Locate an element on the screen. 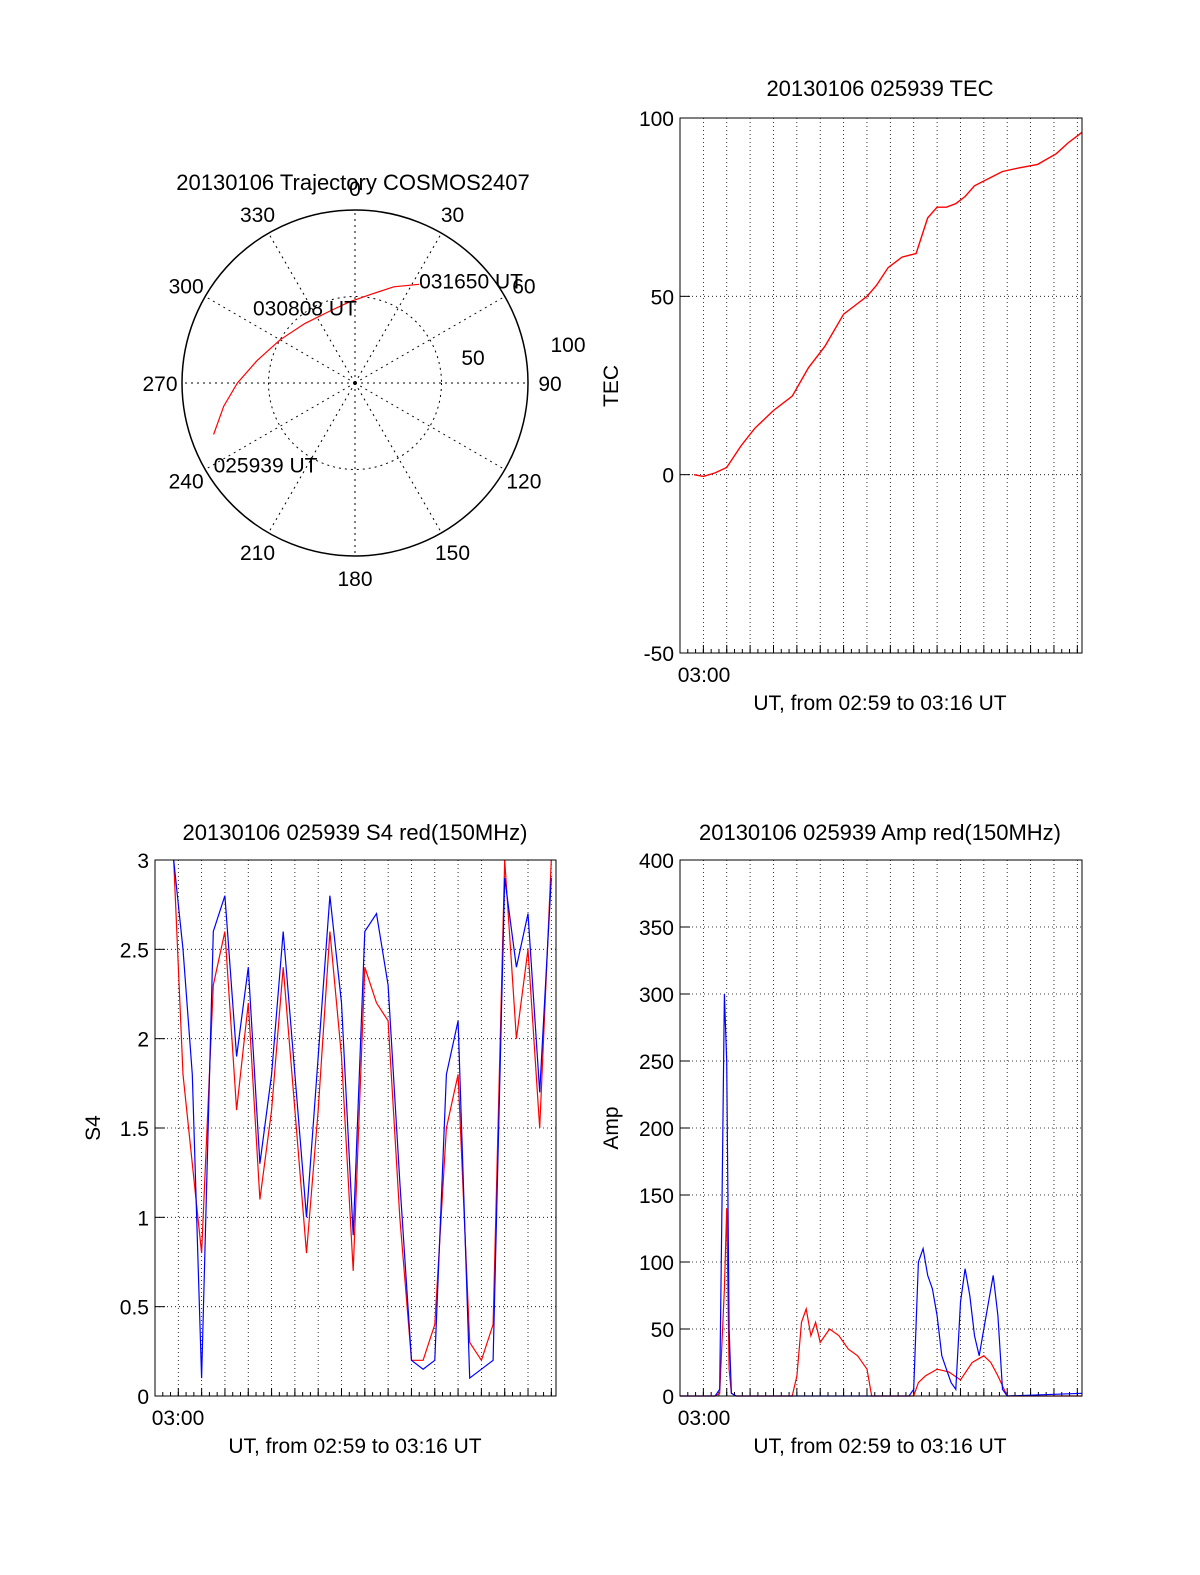 This screenshot has height=1575, width=1200. s4-grid is located at coordinates (355, 1128).